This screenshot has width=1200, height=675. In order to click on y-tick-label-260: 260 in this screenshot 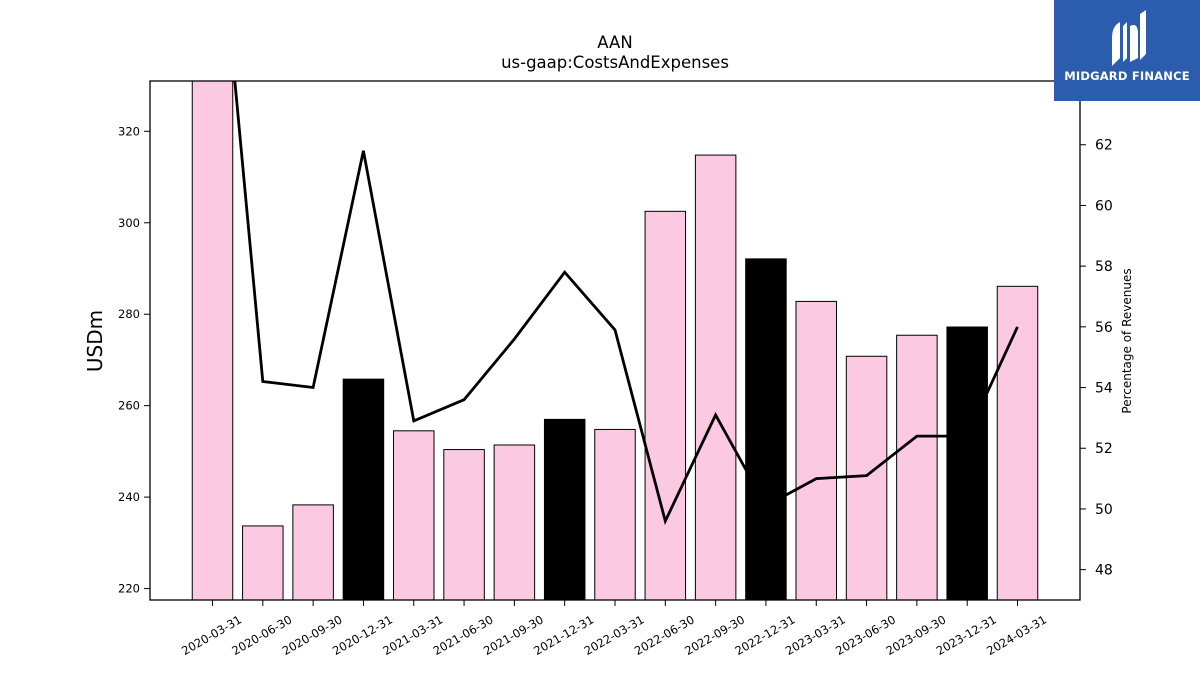, I will do `click(129, 406)`.